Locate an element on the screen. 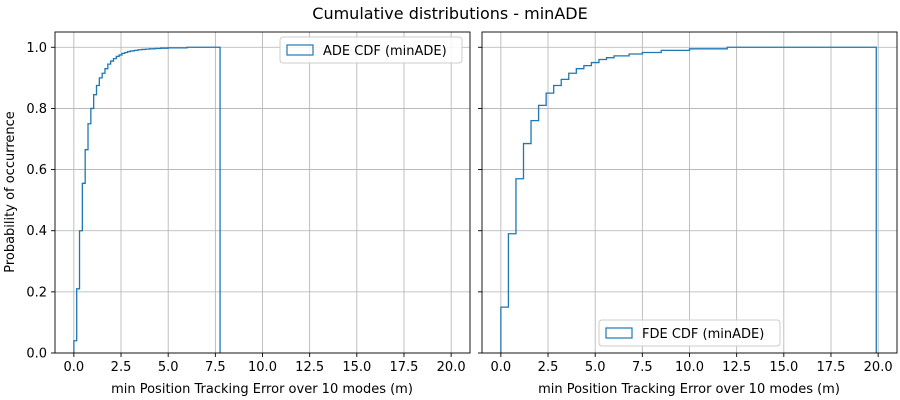  y-axis-label: Probability of occurrence is located at coordinates (10, 192).